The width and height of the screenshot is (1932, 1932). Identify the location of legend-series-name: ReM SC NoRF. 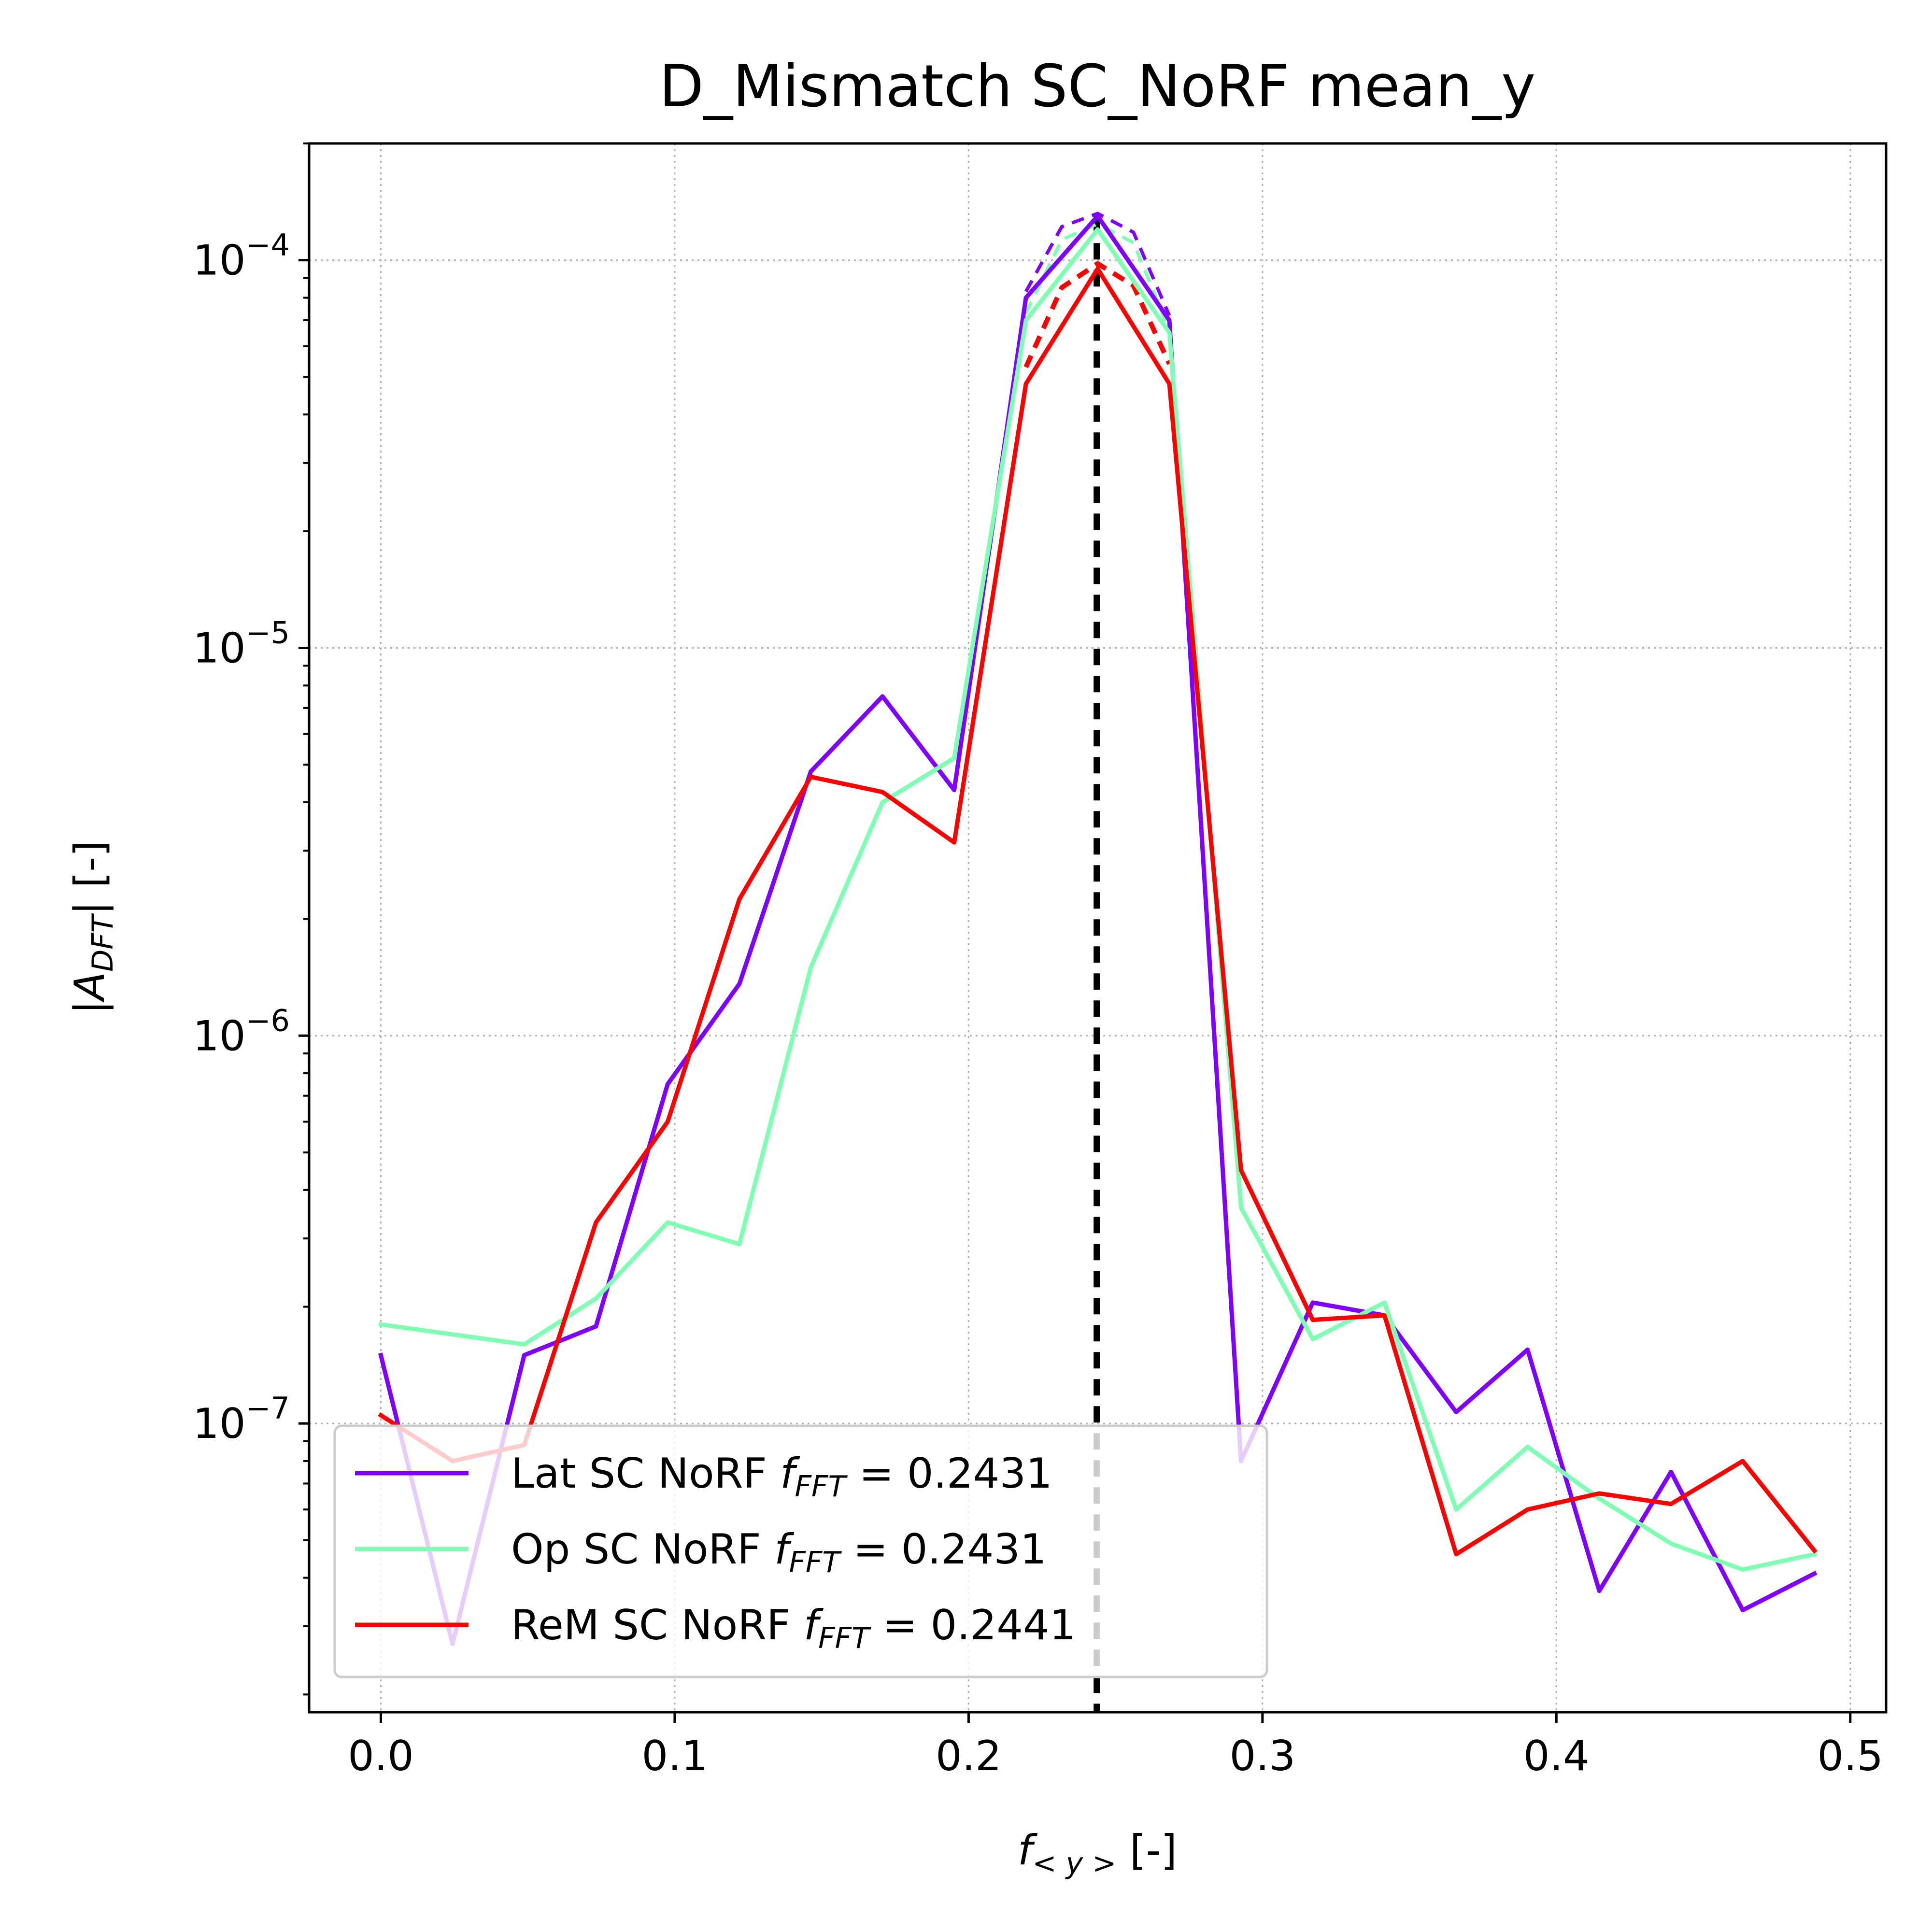
(657, 1625).